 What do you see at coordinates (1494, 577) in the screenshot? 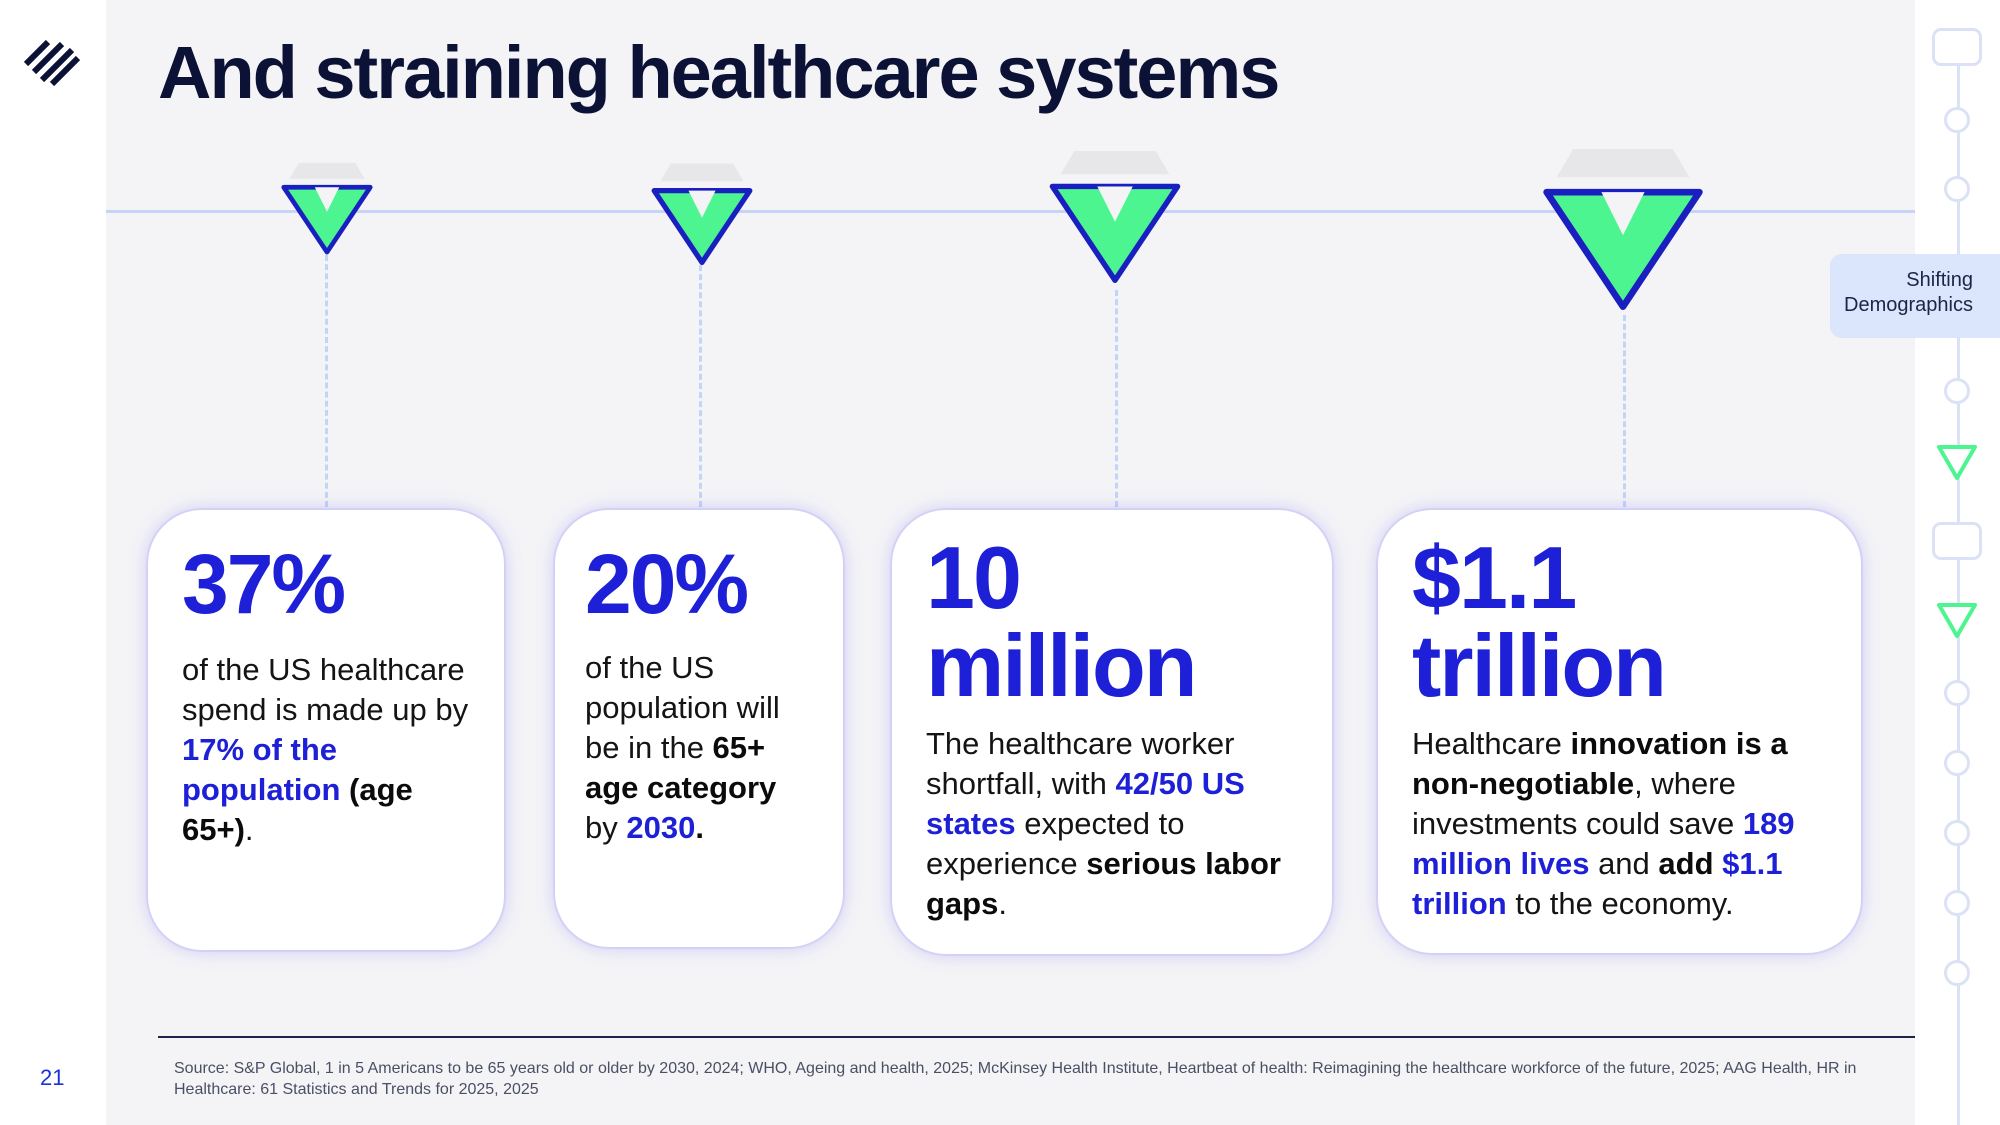
I see `stat-value-line1: $1.1` at bounding box center [1494, 577].